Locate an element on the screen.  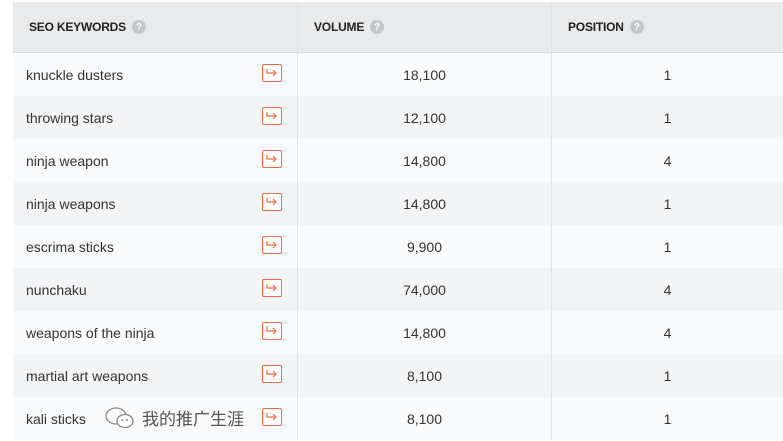
keyword-text: knuckle dusters is located at coordinates (75, 74).